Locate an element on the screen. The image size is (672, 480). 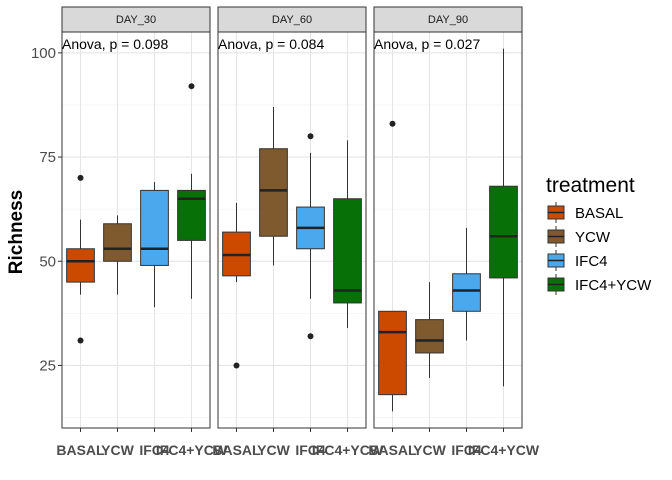
legend: treatment BASAL YCW IFC4 IFC4+YCW is located at coordinates (599, 234).